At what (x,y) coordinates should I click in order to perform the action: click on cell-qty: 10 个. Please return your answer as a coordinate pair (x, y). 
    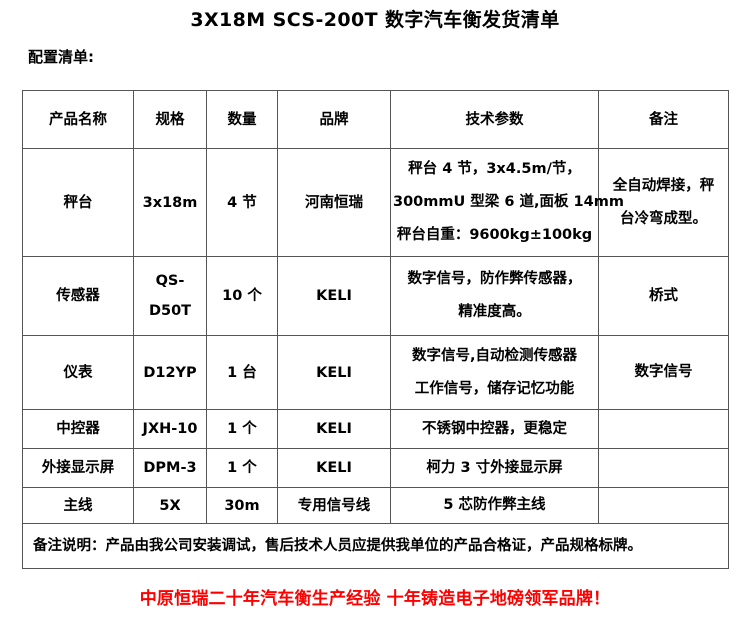
    Looking at the image, I should click on (242, 296).